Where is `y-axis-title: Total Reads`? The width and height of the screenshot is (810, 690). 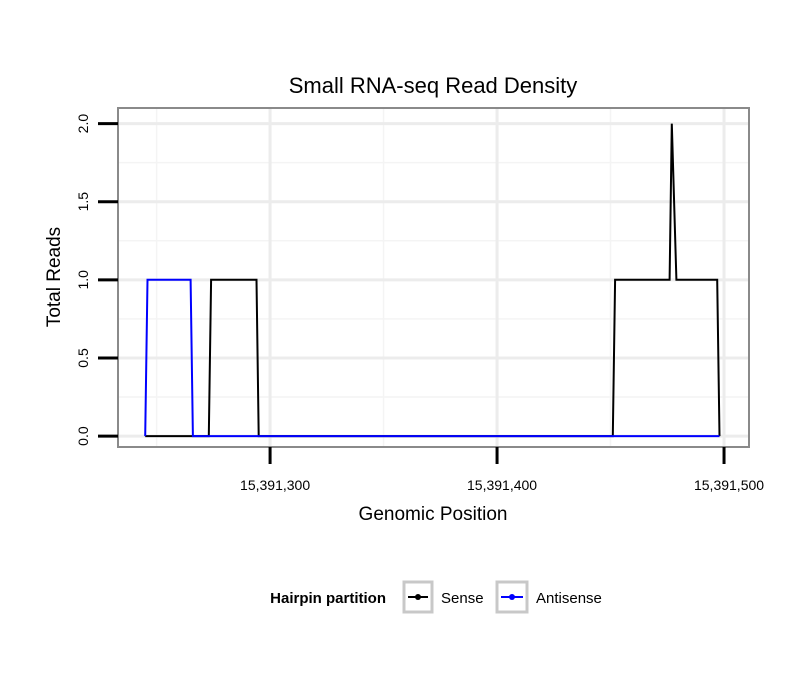 y-axis-title: Total Reads is located at coordinates (54, 277).